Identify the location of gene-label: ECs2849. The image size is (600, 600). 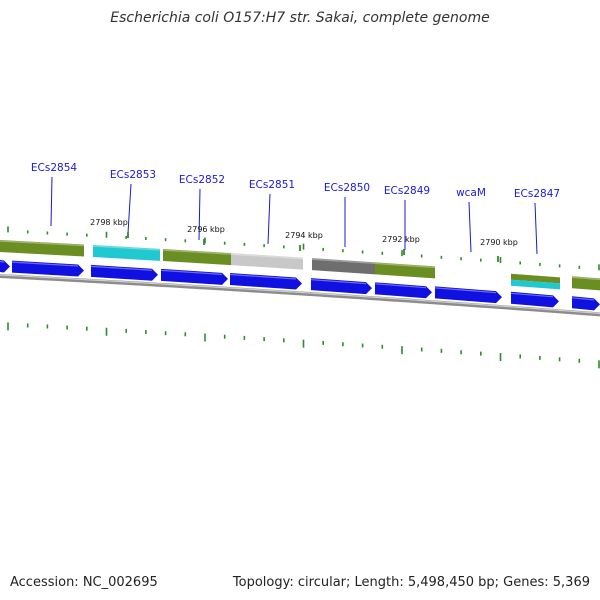
(407, 191).